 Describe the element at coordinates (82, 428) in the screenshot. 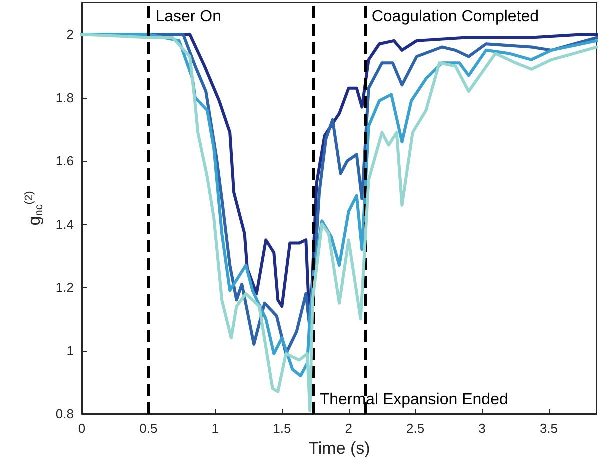

I see `x-tick-label: 0` at that location.